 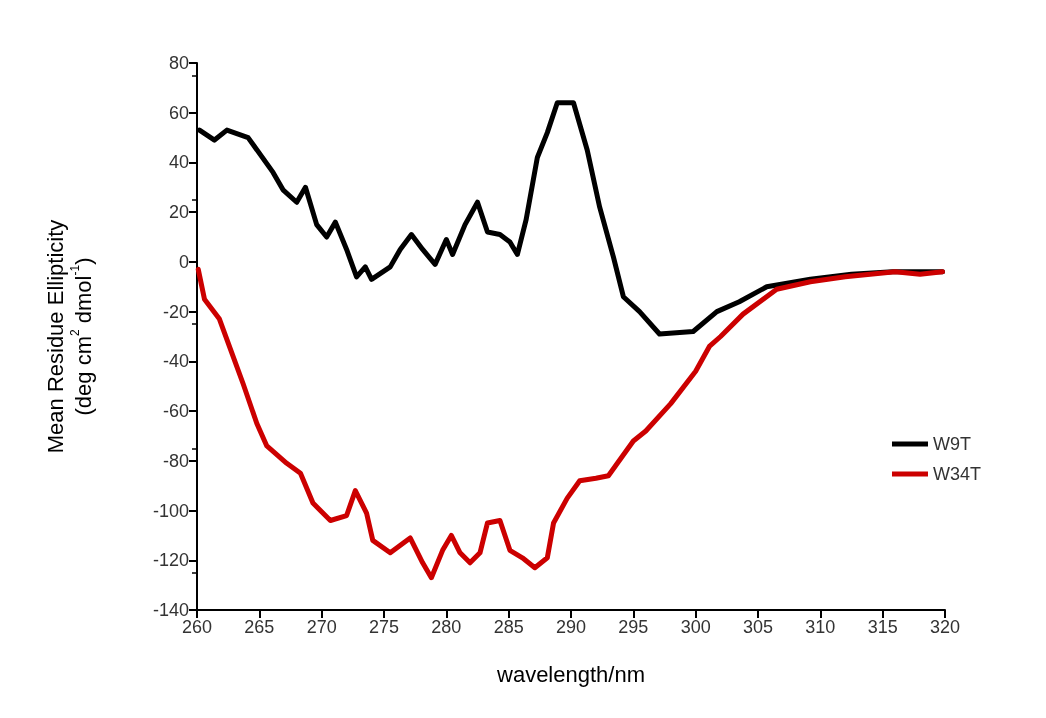 I want to click on x-tick-label: 290, so click(x=571, y=627).